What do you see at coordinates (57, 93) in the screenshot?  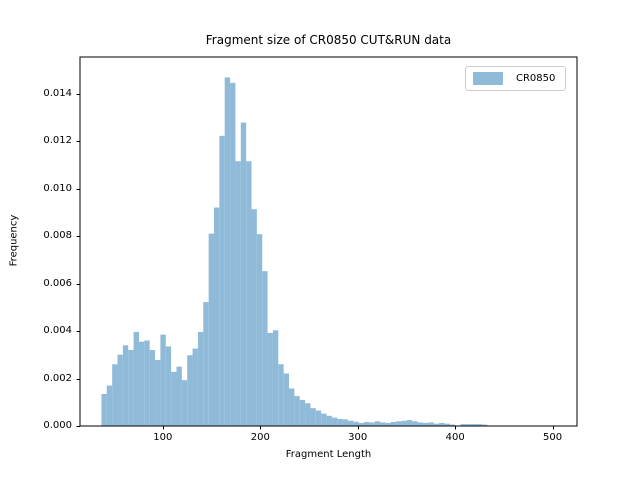 I see `y-tick-label: 0.014` at bounding box center [57, 93].